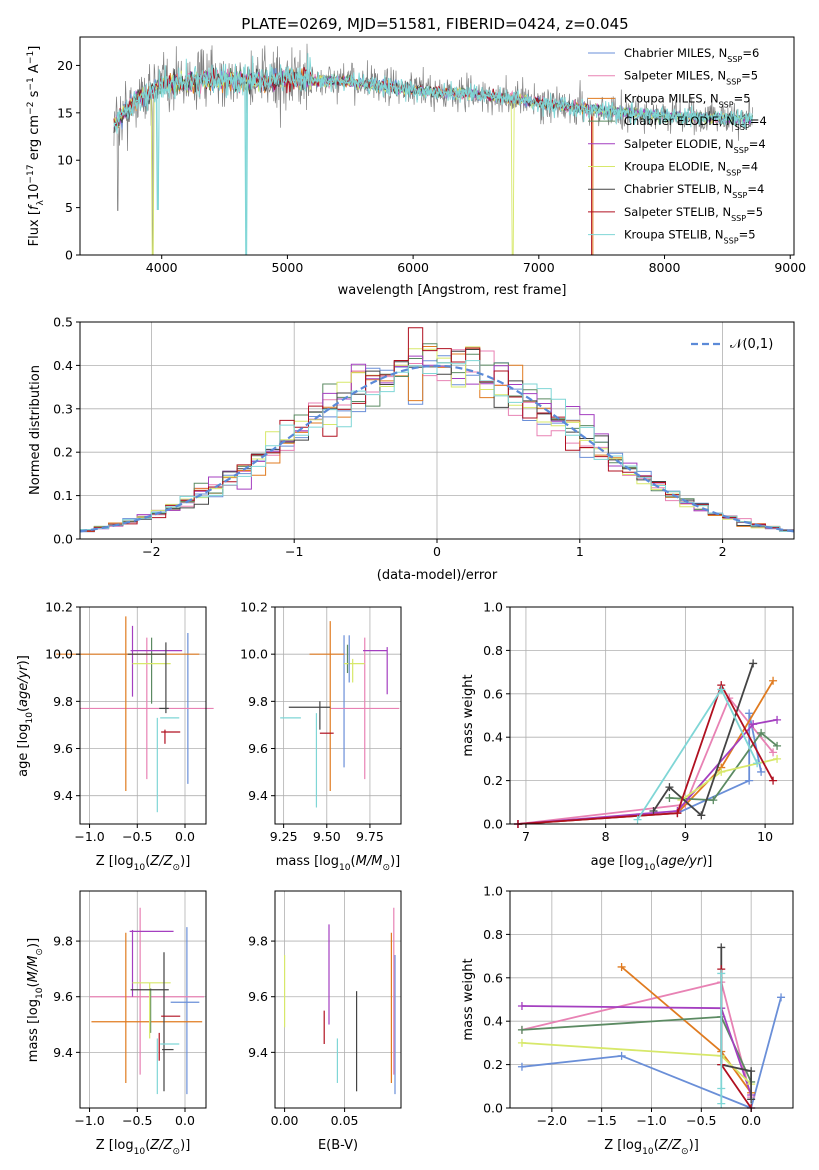 This screenshot has height=1170, width=819. Describe the element at coordinates (254, 607) in the screenshot. I see `age-vs-mass-ytick-label: 10.2` at that location.